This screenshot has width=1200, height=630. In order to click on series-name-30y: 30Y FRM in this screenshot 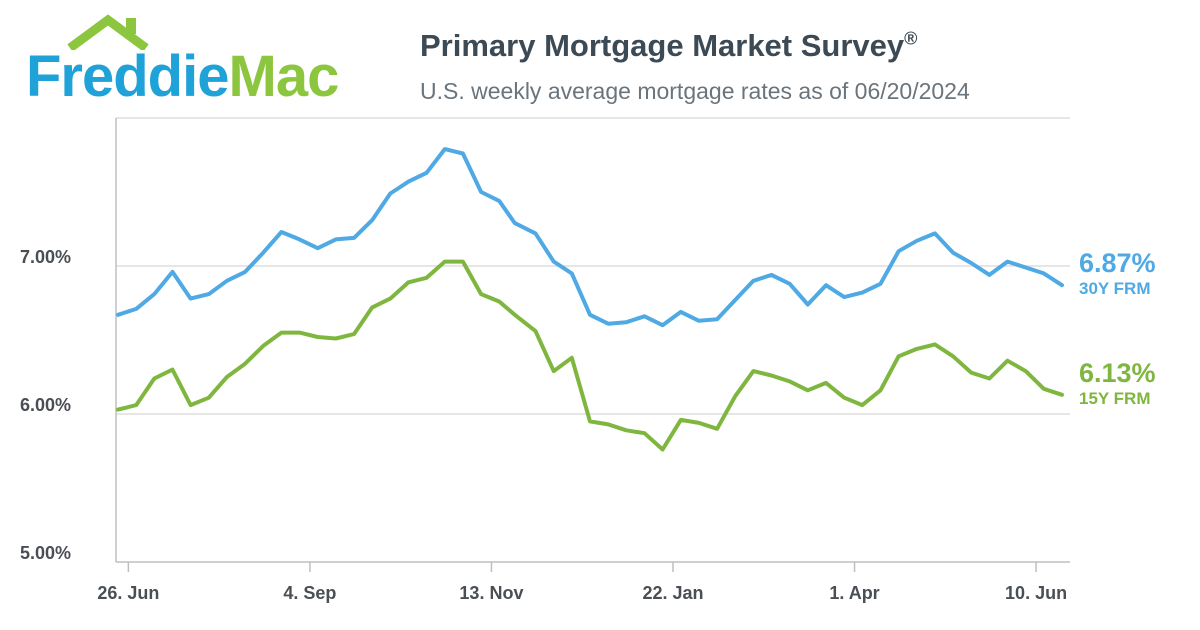, I will do `click(1115, 289)`.